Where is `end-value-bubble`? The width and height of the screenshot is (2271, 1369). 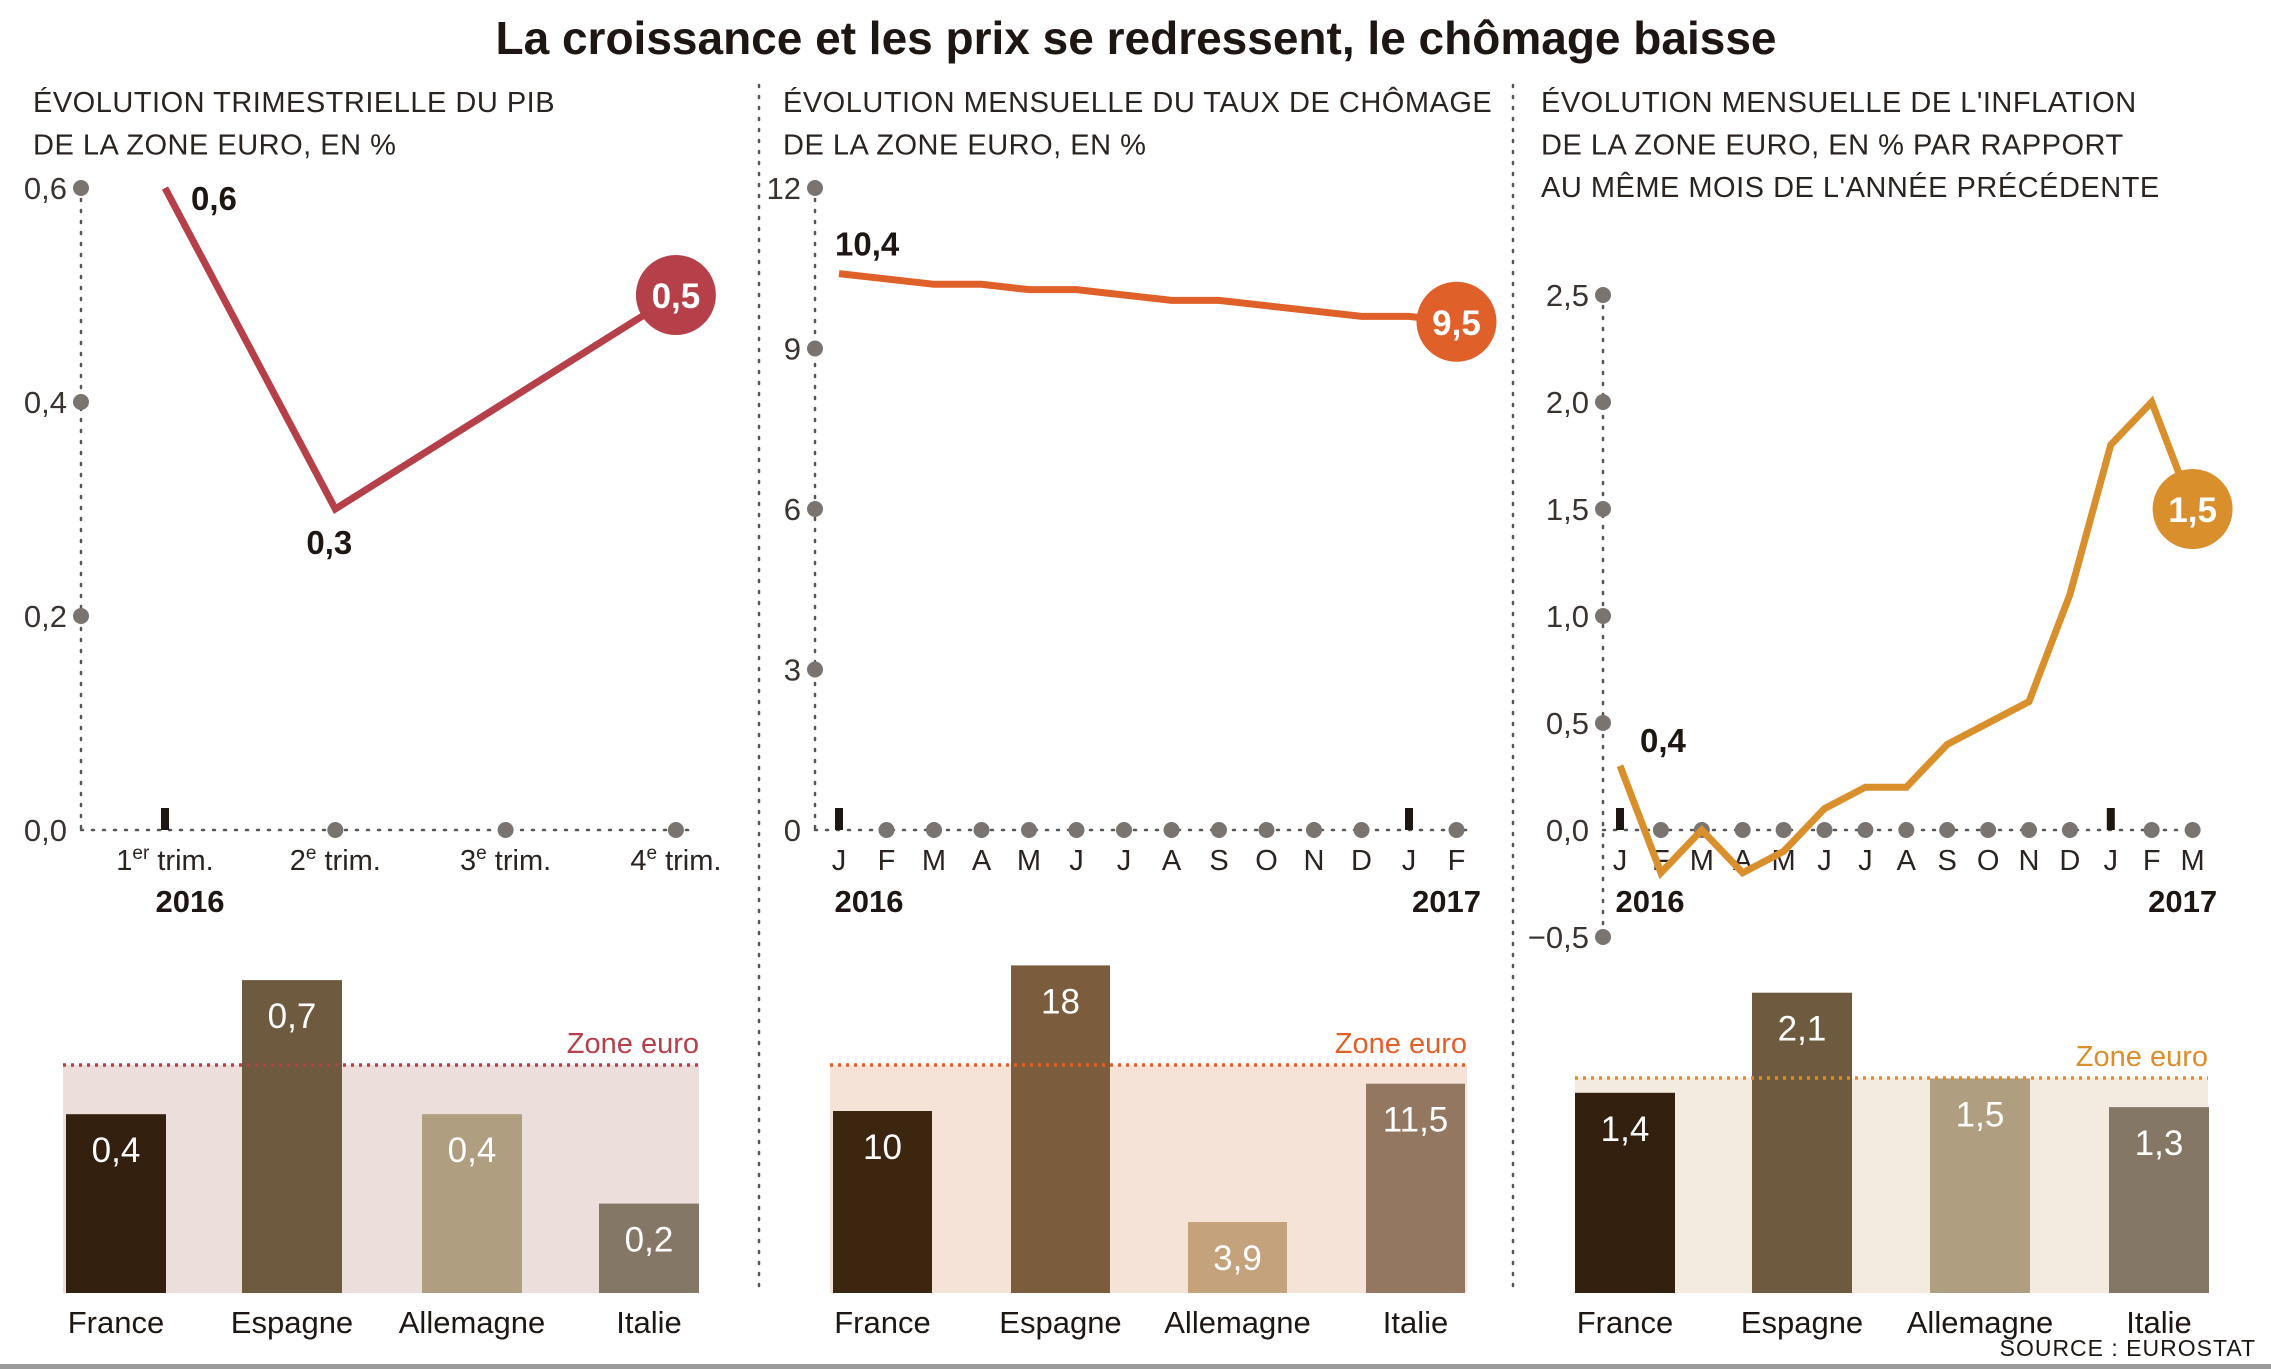
end-value-bubble is located at coordinates (1456, 321).